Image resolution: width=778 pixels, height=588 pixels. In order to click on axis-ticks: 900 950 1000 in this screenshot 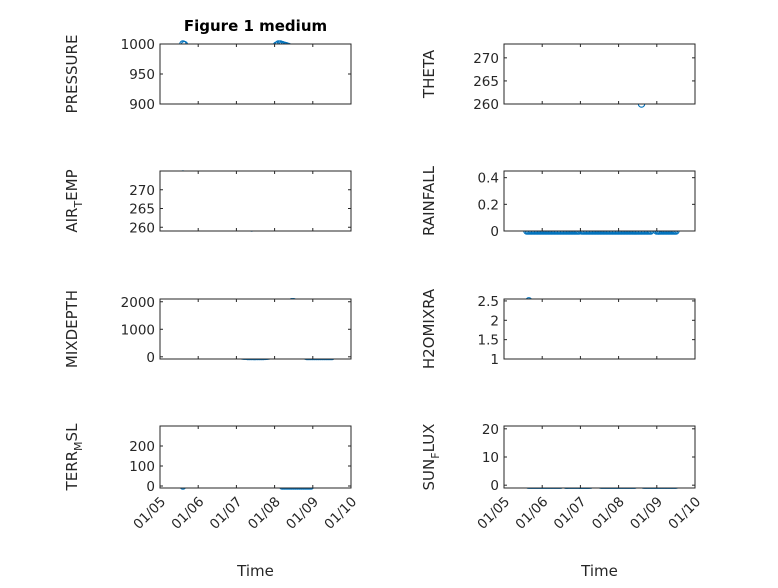, I will do `click(236, 75)`.